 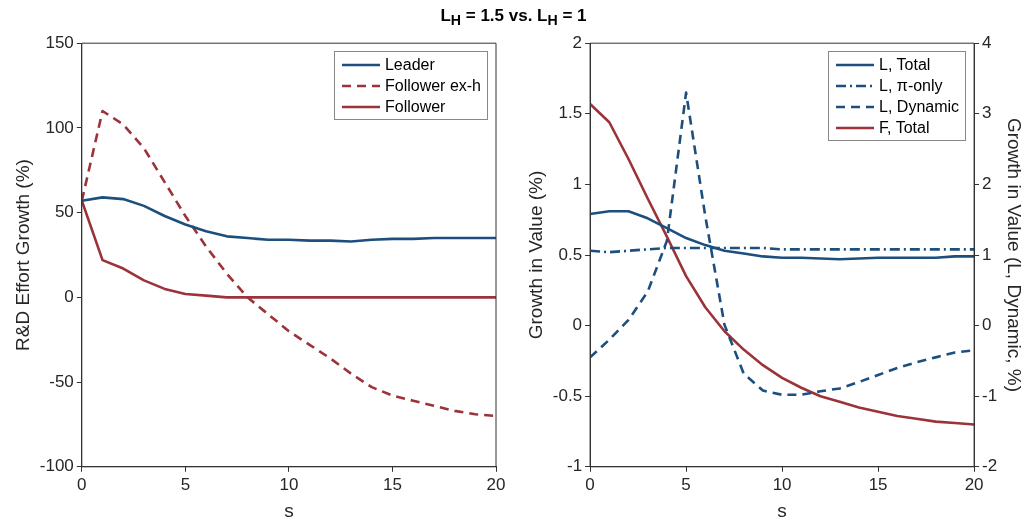 I want to click on y-tick-label: -1, so click(x=574, y=466).